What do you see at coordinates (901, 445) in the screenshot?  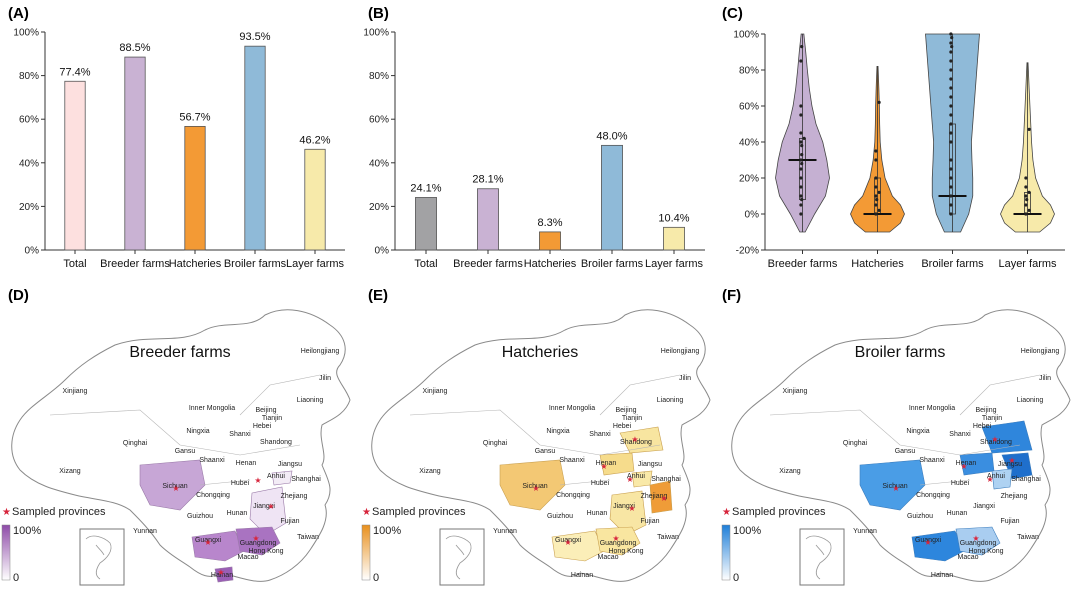 I see `map-broiler-farms` at bounding box center [901, 445].